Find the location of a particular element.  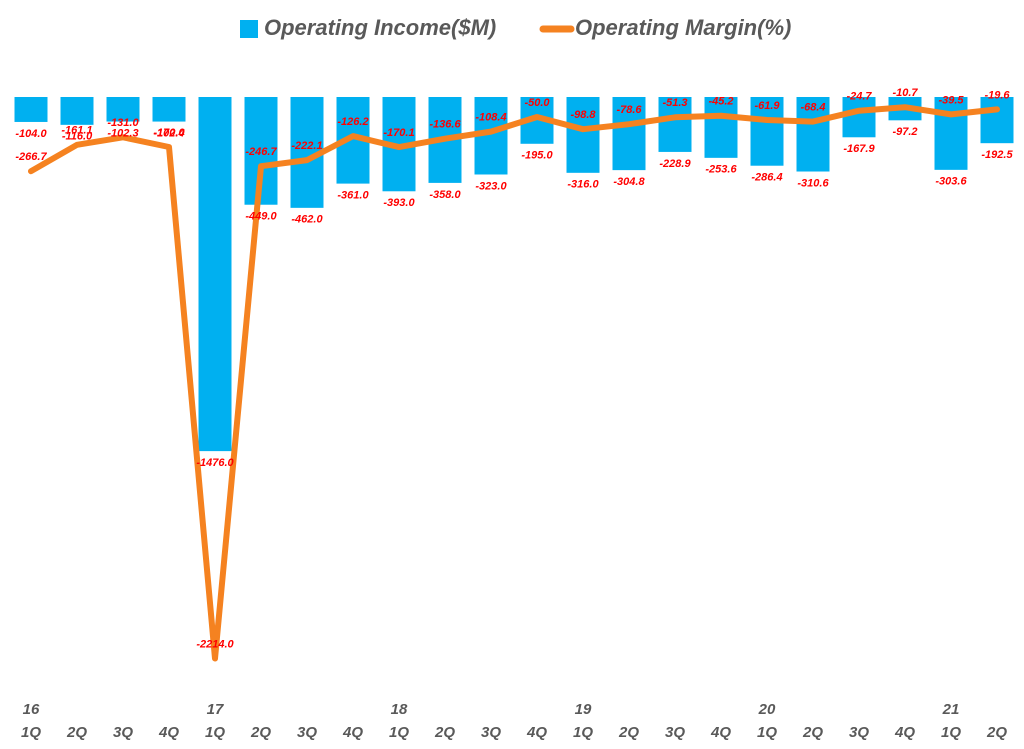

data-label: -222.1 is located at coordinates (306, 146).